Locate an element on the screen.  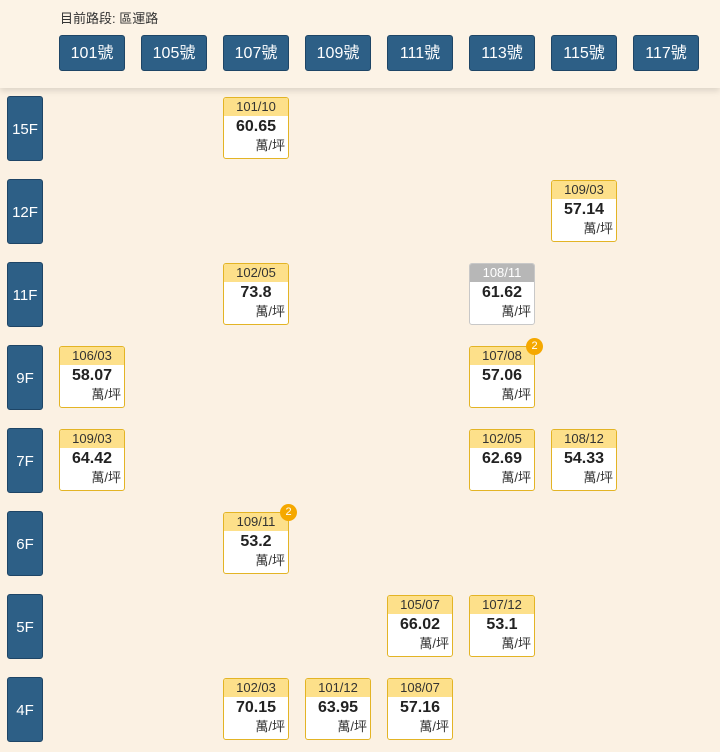
transaction-card: 109/03 64.42 萬/坪 is located at coordinates (92, 460).